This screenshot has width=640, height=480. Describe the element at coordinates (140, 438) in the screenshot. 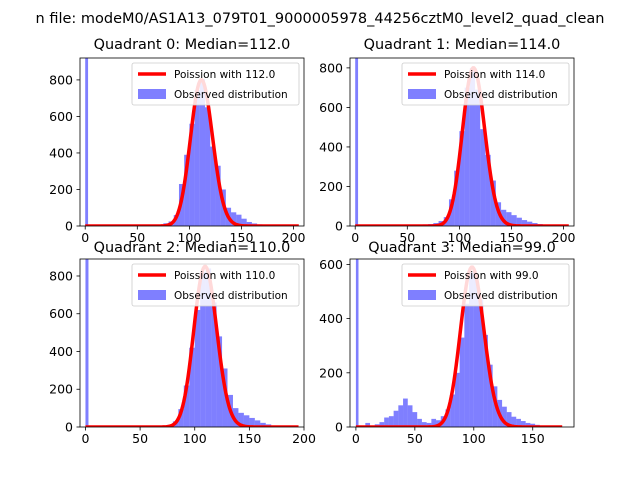

I see `x-tick-label: 50` at that location.